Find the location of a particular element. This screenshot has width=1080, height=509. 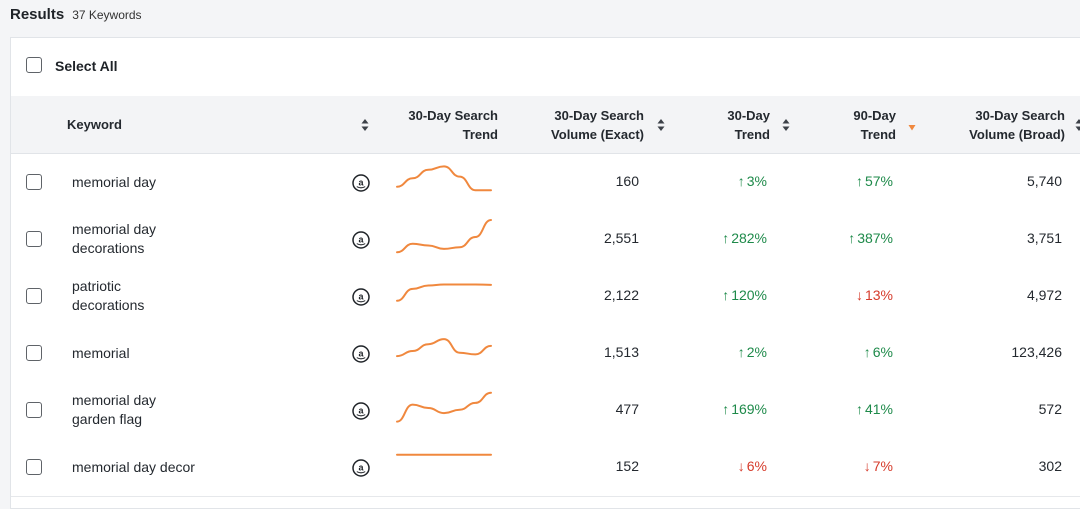

column-header-30-day-search-volume-broad: 30-Day Search Volume (Broad) is located at coordinates (1004, 125).